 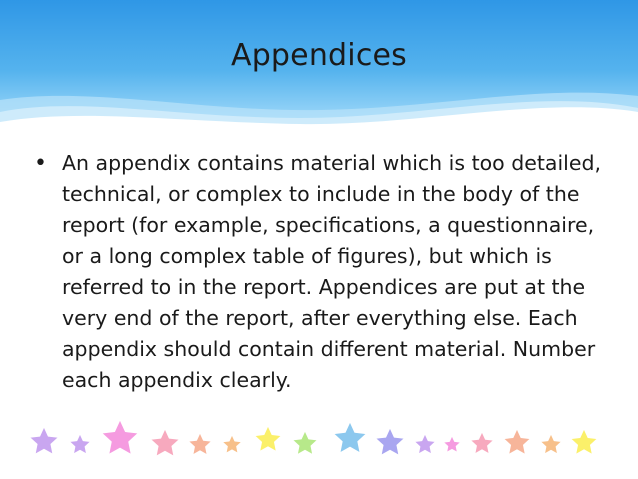 I want to click on slide-title: Appendices, so click(x=319, y=55).